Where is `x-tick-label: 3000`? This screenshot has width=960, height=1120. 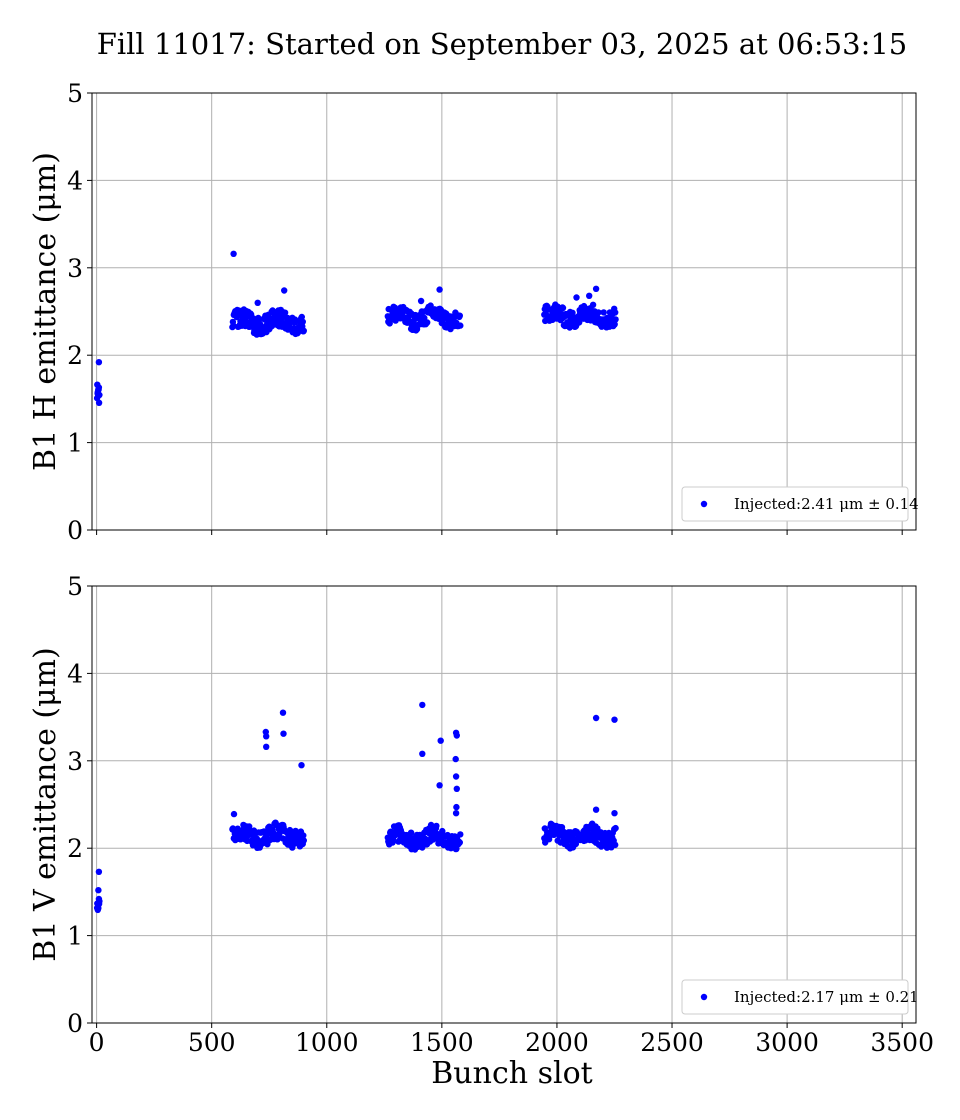 x-tick-label: 3000 is located at coordinates (787, 1042).